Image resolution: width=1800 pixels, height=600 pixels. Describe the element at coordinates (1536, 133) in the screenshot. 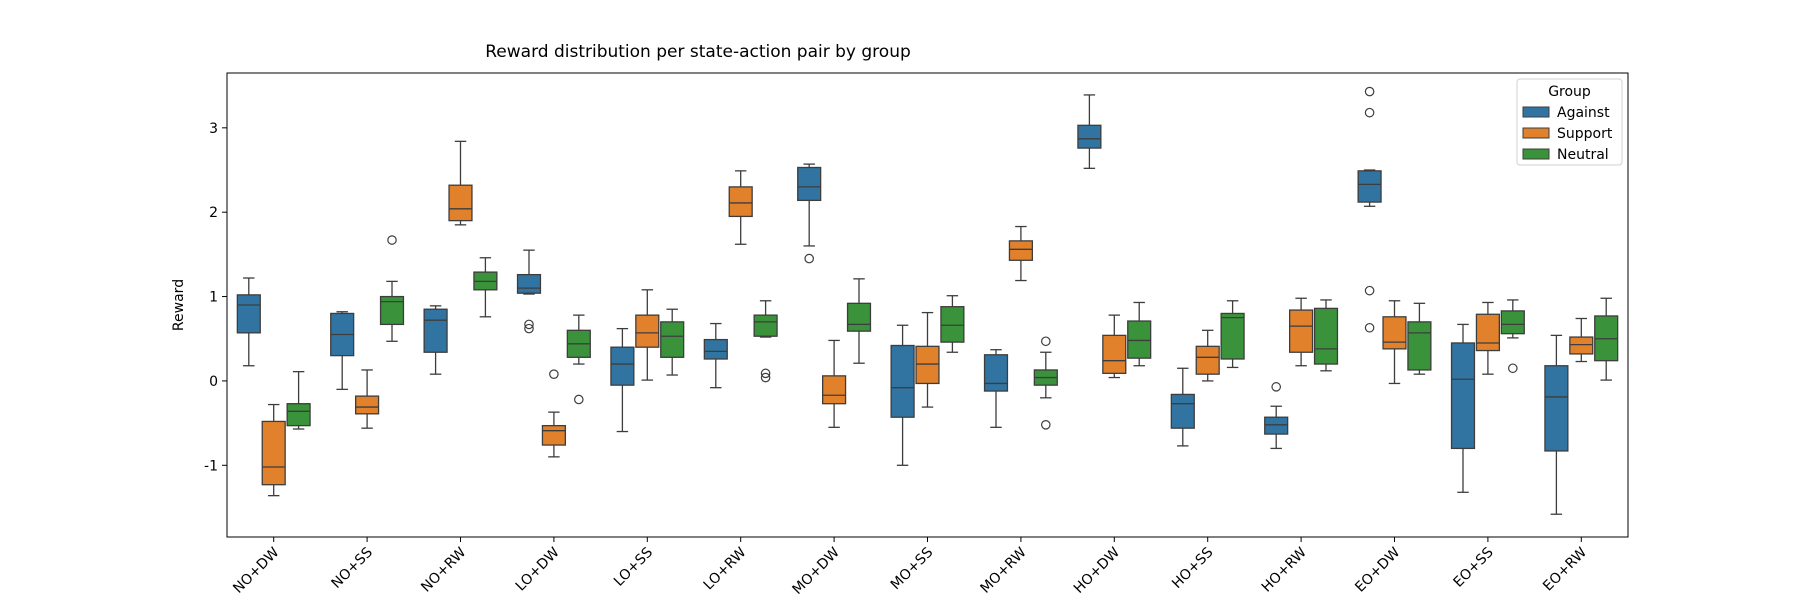

I see `legend-swatch-support` at that location.